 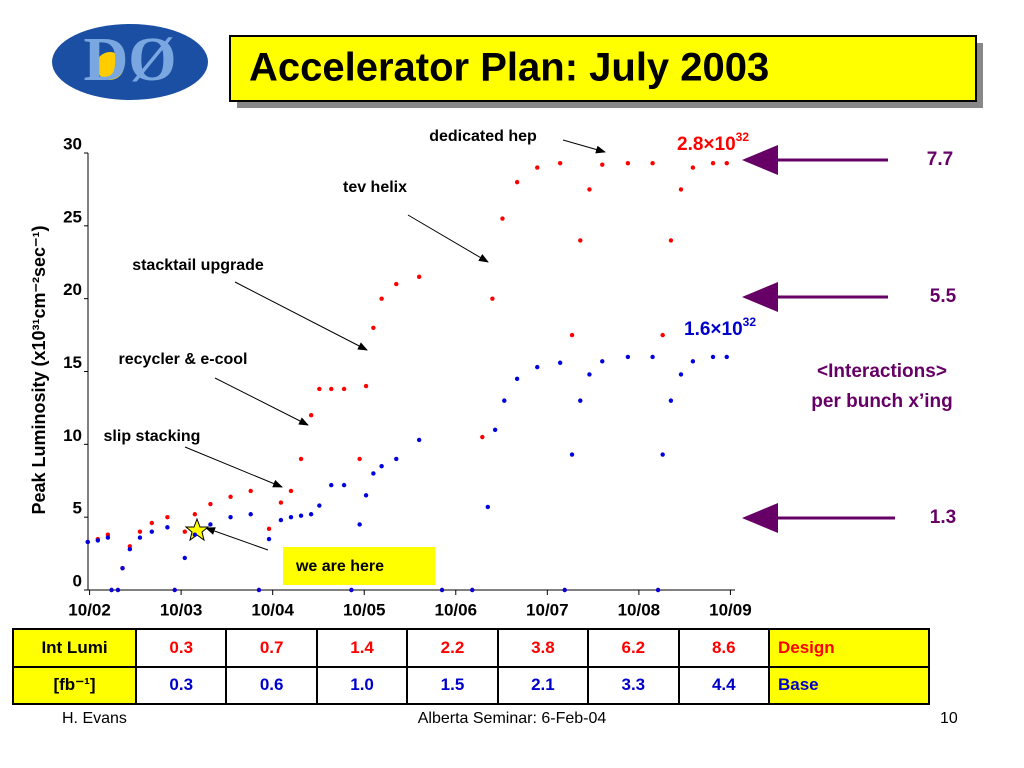 I want to click on table-cell: 0.3, so click(x=181, y=685).